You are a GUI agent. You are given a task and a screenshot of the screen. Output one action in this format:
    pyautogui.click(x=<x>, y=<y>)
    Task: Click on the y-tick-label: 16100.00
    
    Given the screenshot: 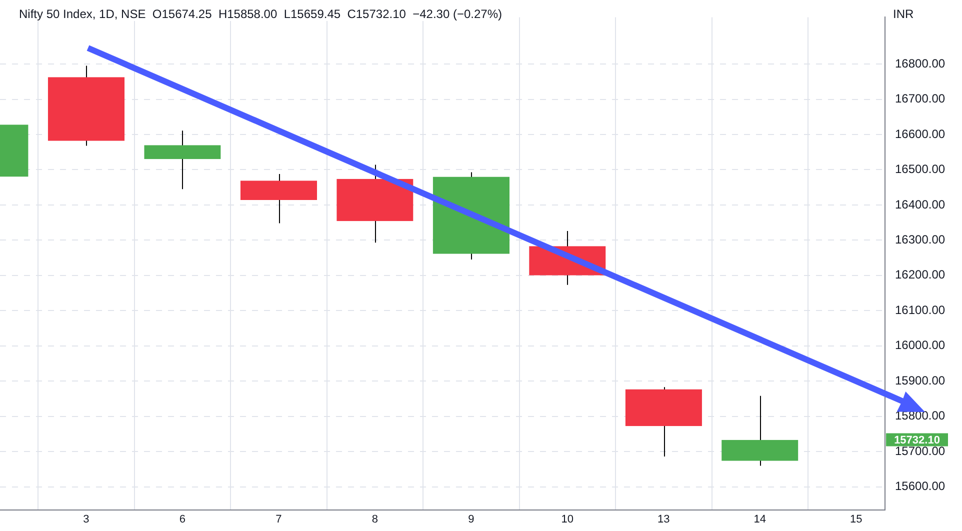 What is the action you would take?
    pyautogui.click(x=920, y=309)
    